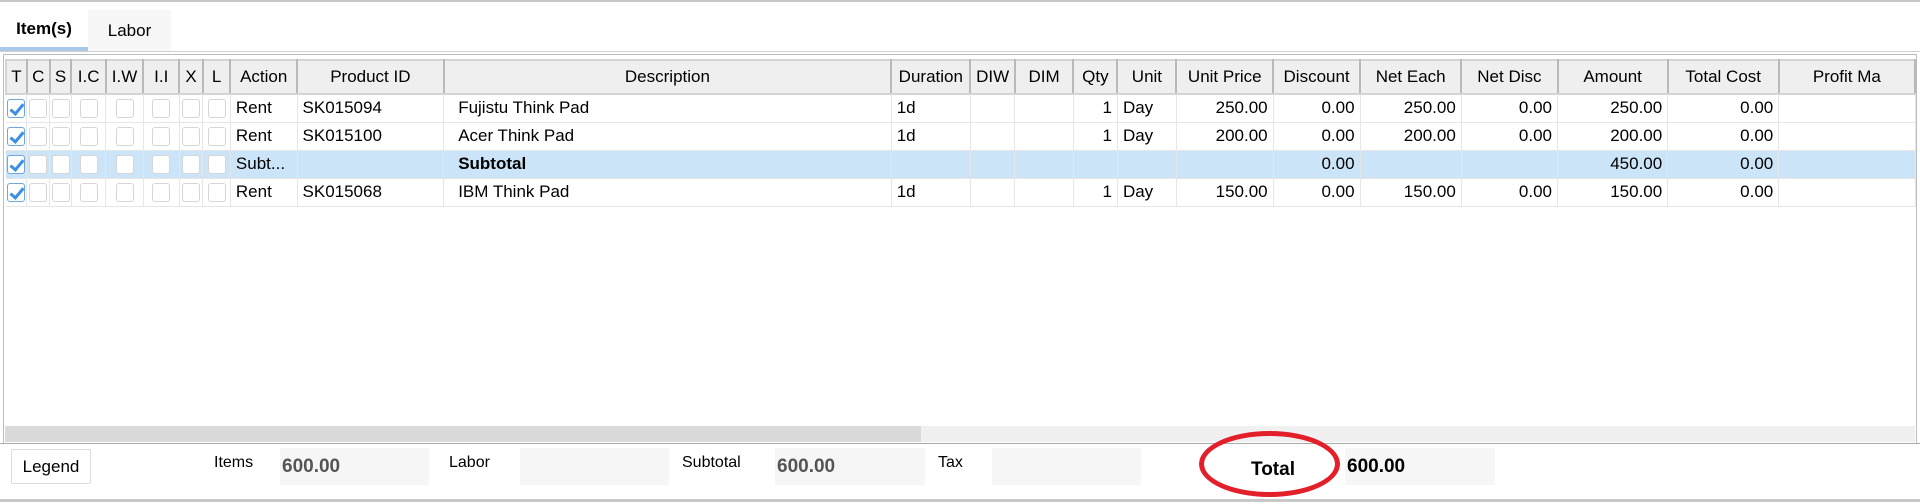 The width and height of the screenshot is (1920, 504). I want to click on column-header-t: T, so click(16, 77).